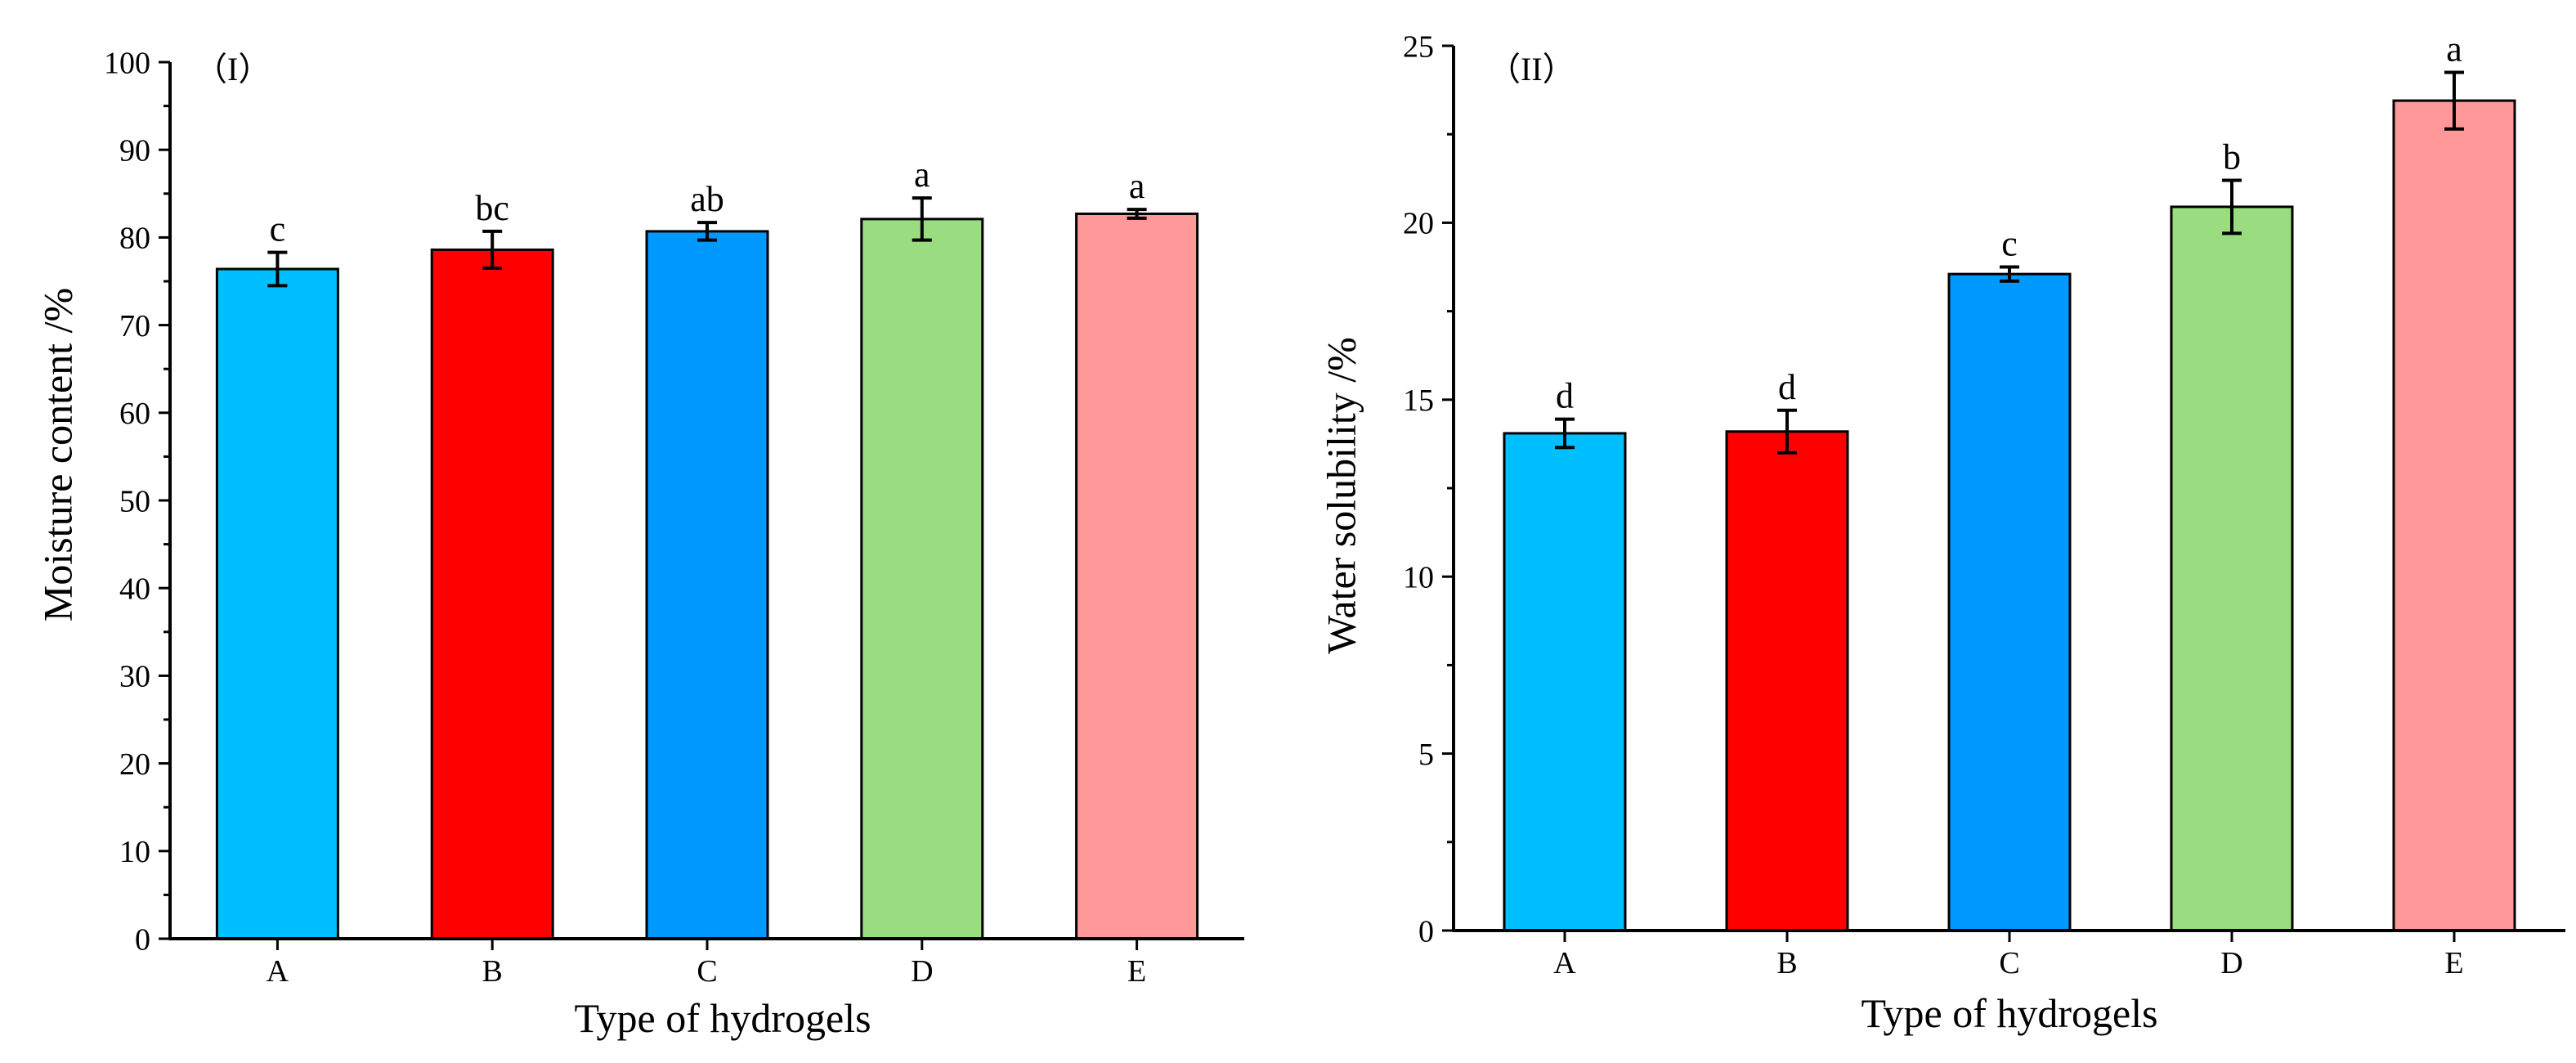  What do you see at coordinates (1426, 755) in the screenshot?
I see `y-tick-label: 5` at bounding box center [1426, 755].